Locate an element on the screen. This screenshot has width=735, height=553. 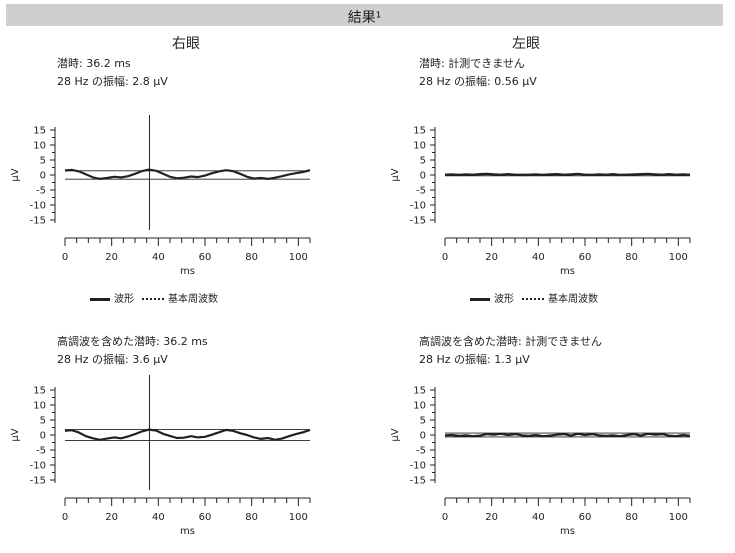
left-eye-title: 左眼 is located at coordinates (526, 44).